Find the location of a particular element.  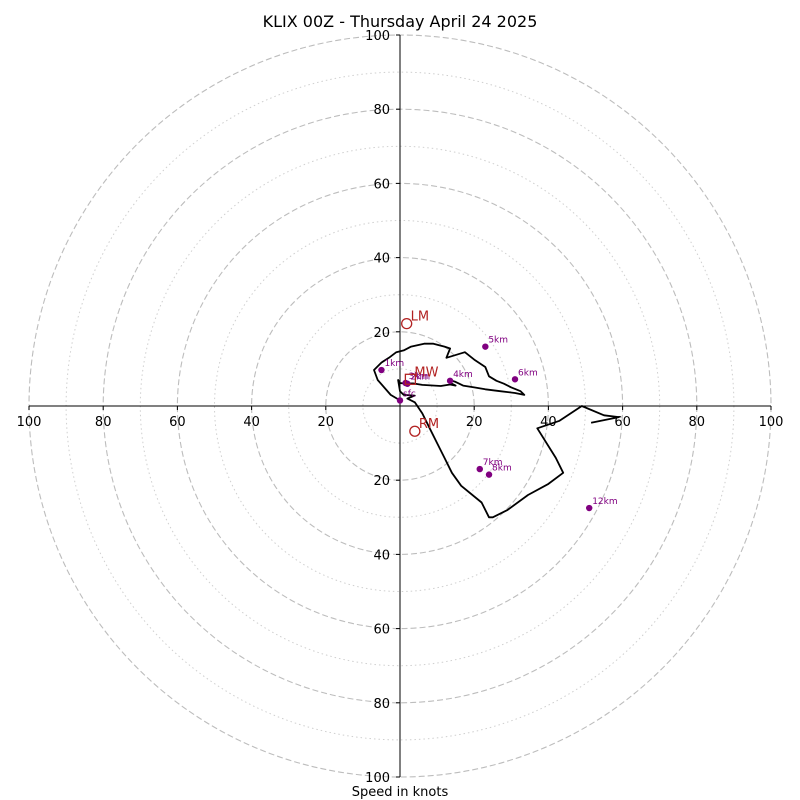

height-label-3km: 3km is located at coordinates (419, 377).